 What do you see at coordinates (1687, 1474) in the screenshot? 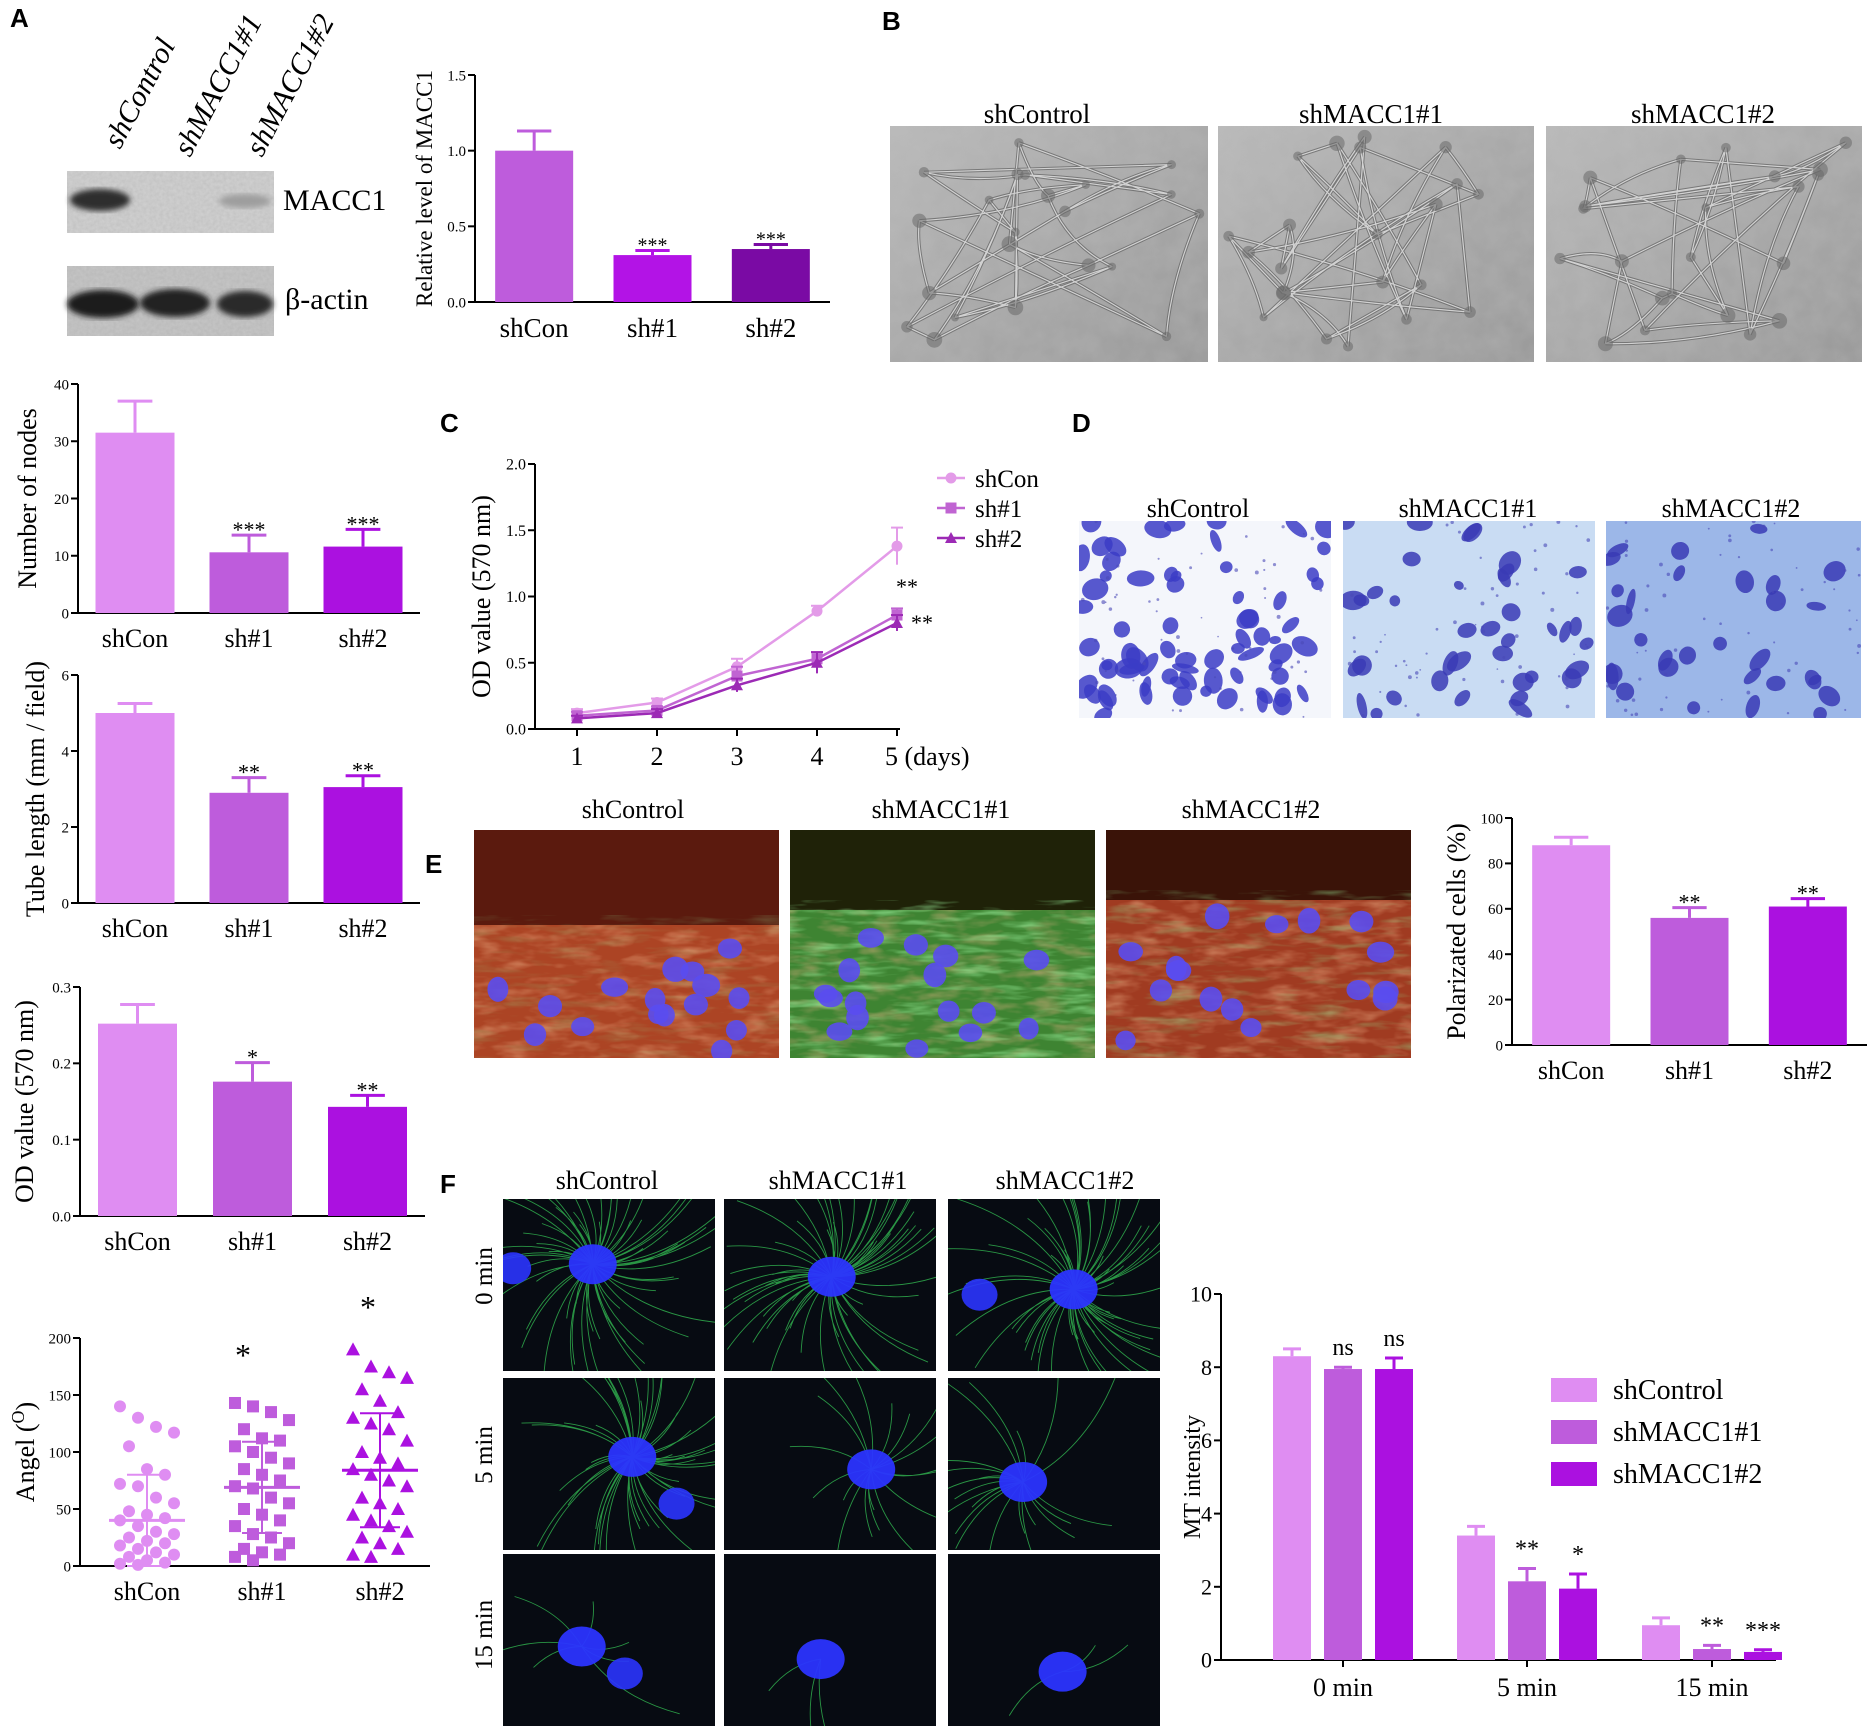
I see `f-bar-legend-label: shMACC1#2` at bounding box center [1687, 1474].